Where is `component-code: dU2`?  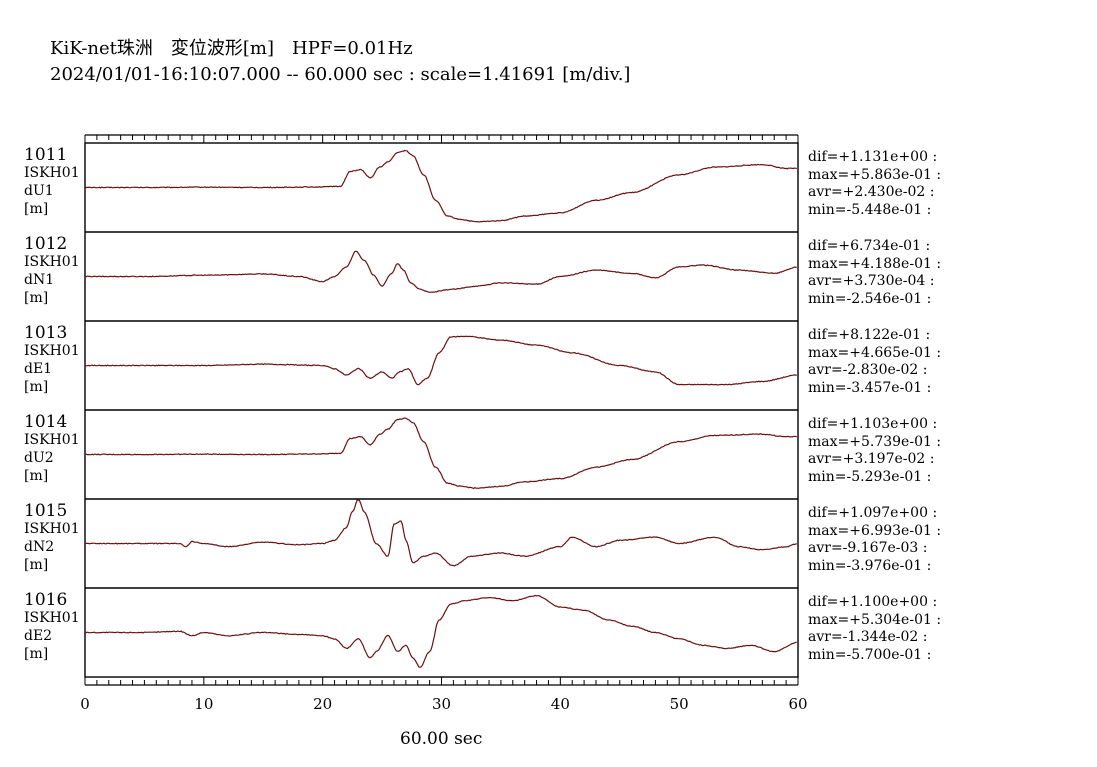 component-code: dU2 is located at coordinates (39, 458).